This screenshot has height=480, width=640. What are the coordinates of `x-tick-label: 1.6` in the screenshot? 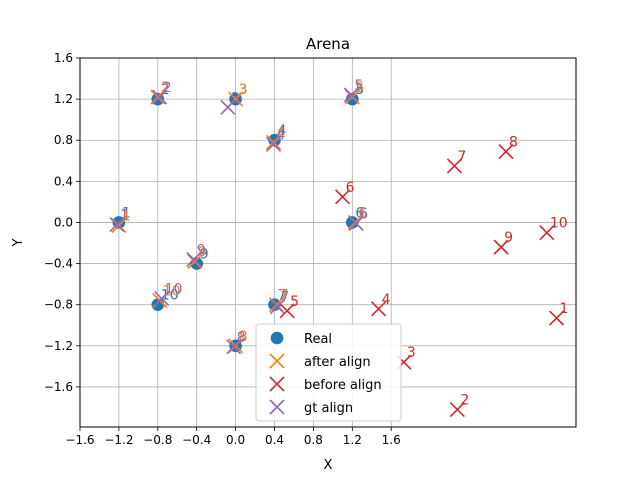 It's located at (391, 440).